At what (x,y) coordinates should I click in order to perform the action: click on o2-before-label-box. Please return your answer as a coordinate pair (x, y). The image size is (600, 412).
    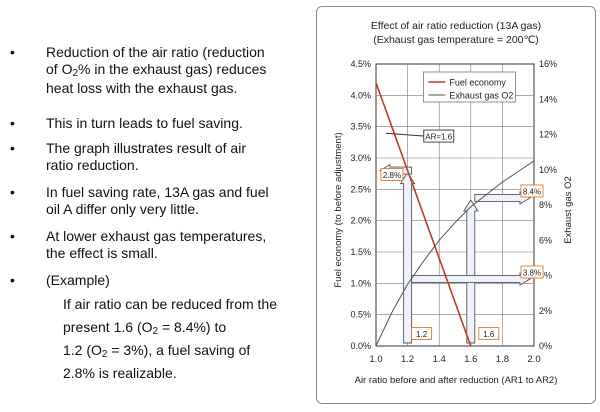
    Looking at the image, I should click on (532, 191).